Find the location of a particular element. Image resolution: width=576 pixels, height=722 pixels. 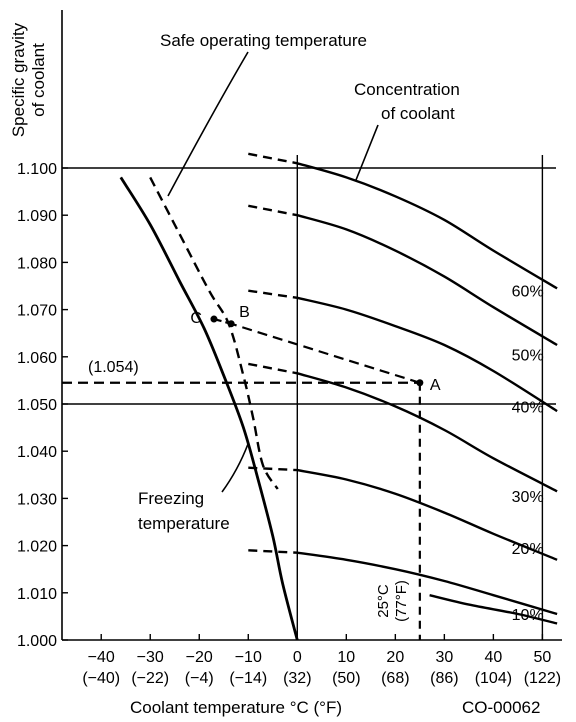

freezing-leader-line is located at coordinates (235, 468).